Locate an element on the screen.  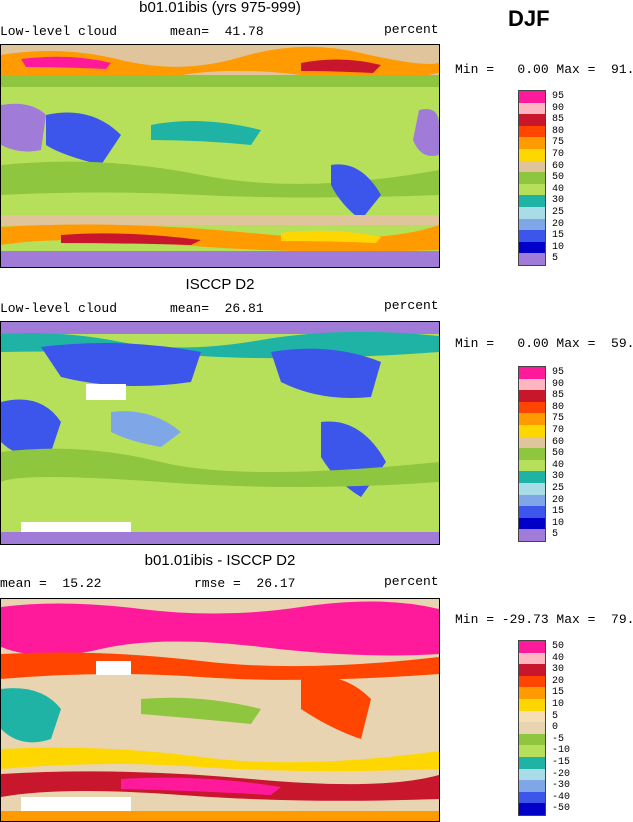
panel-2-title: ISCCP D2 is located at coordinates (220, 284).